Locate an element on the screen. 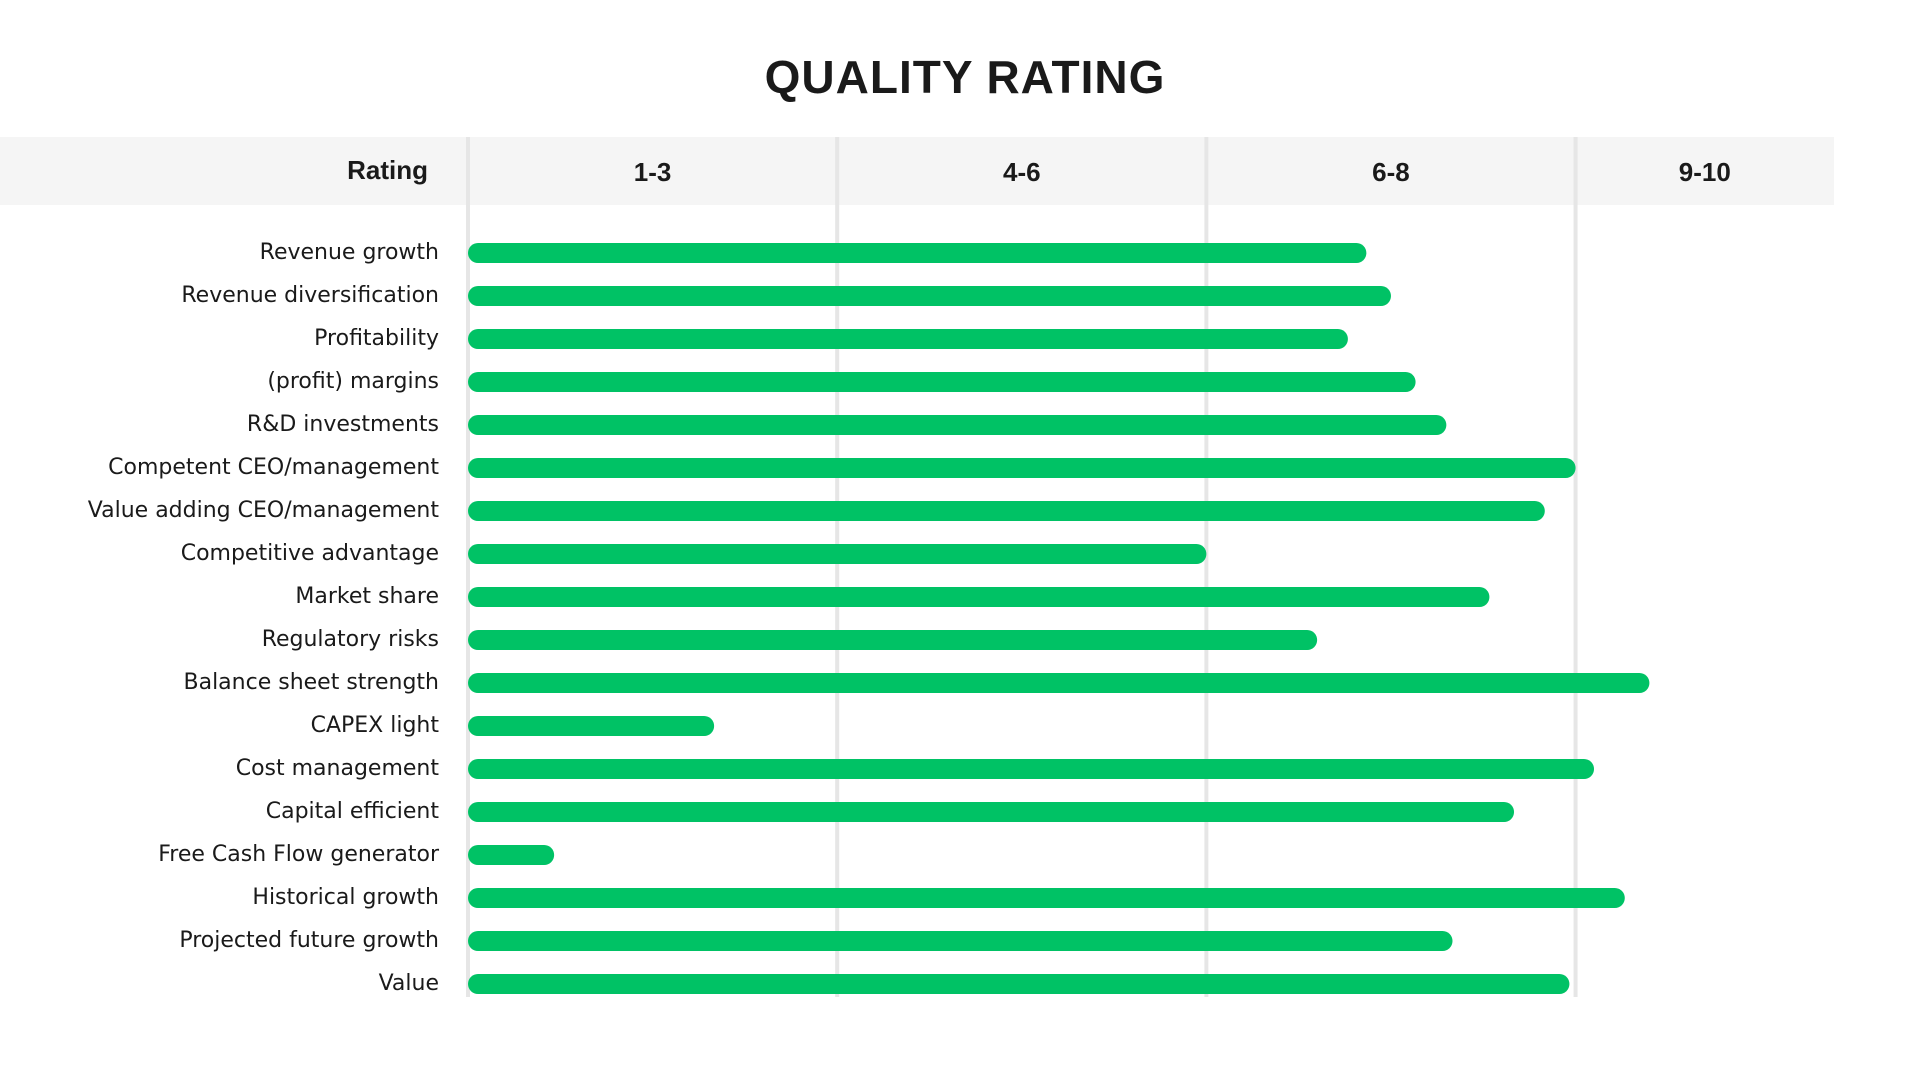 Image resolution: width=1920 pixels, height=1080 pixels. category-label: CAPEX light is located at coordinates (375, 725).